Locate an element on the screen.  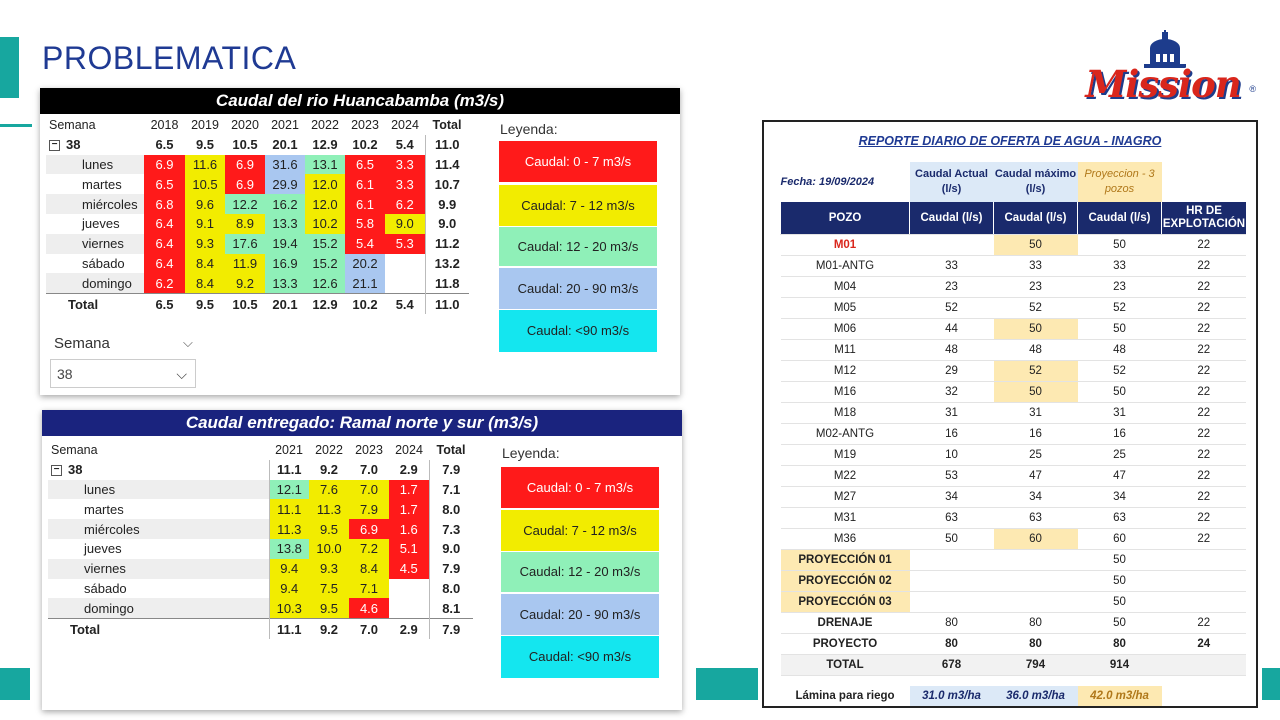
semana-slicer-label: Semana is located at coordinates (82, 343).